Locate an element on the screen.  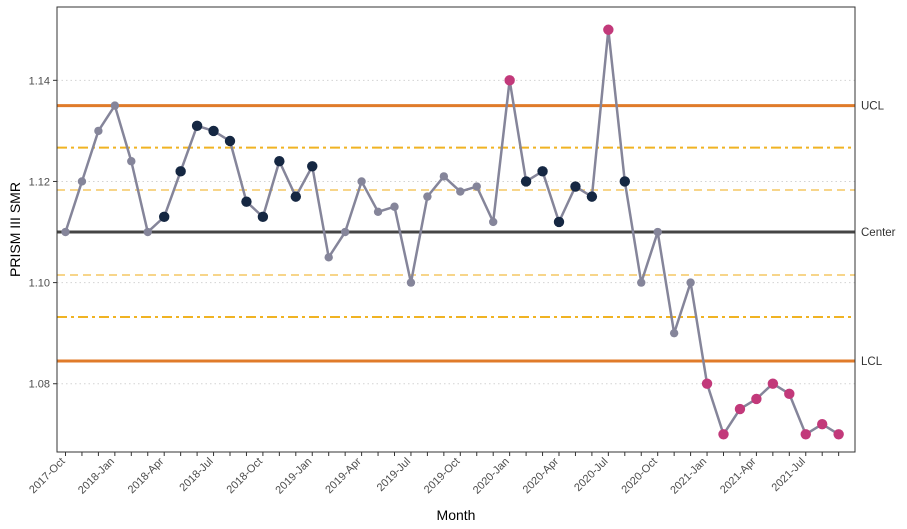
x-tick-label: 2019-Apr is located at coordinates (343, 475).